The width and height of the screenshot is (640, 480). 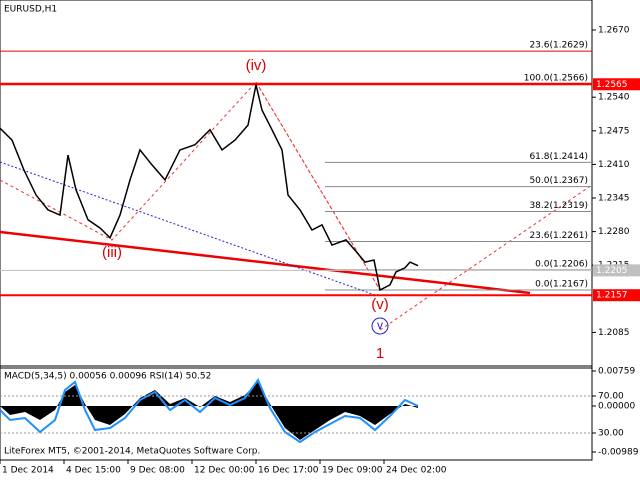 I want to click on fib-label: 23.6(1.2261), so click(x=558, y=236).